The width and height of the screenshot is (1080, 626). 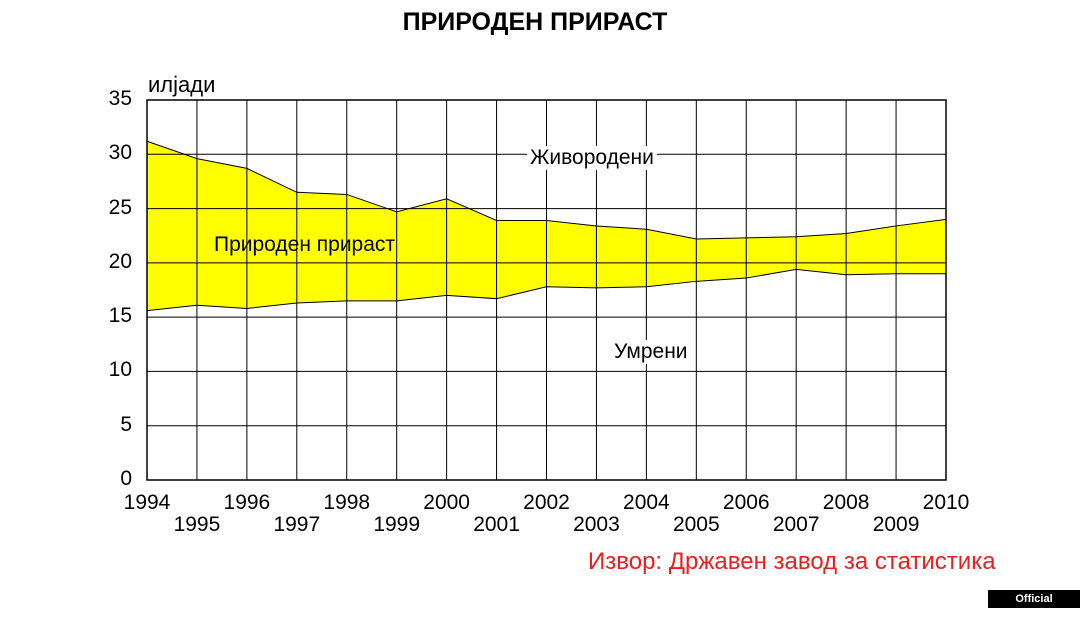 What do you see at coordinates (120, 98) in the screenshot?
I see `y-tick-label: 35` at bounding box center [120, 98].